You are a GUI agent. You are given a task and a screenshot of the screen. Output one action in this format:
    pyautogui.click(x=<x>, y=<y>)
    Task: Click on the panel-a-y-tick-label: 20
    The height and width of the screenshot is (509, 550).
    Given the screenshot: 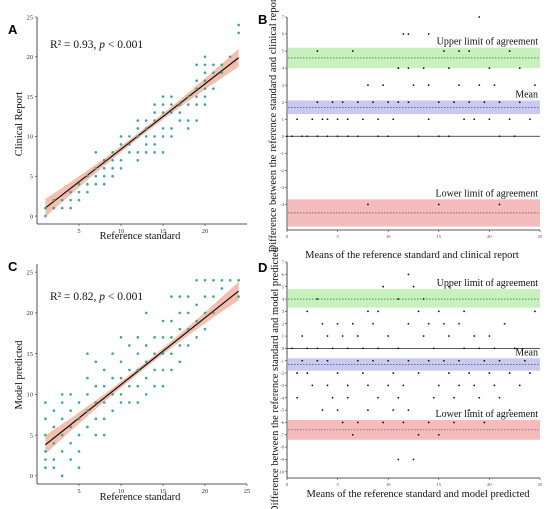 What is the action you would take?
    pyautogui.click(x=30, y=57)
    